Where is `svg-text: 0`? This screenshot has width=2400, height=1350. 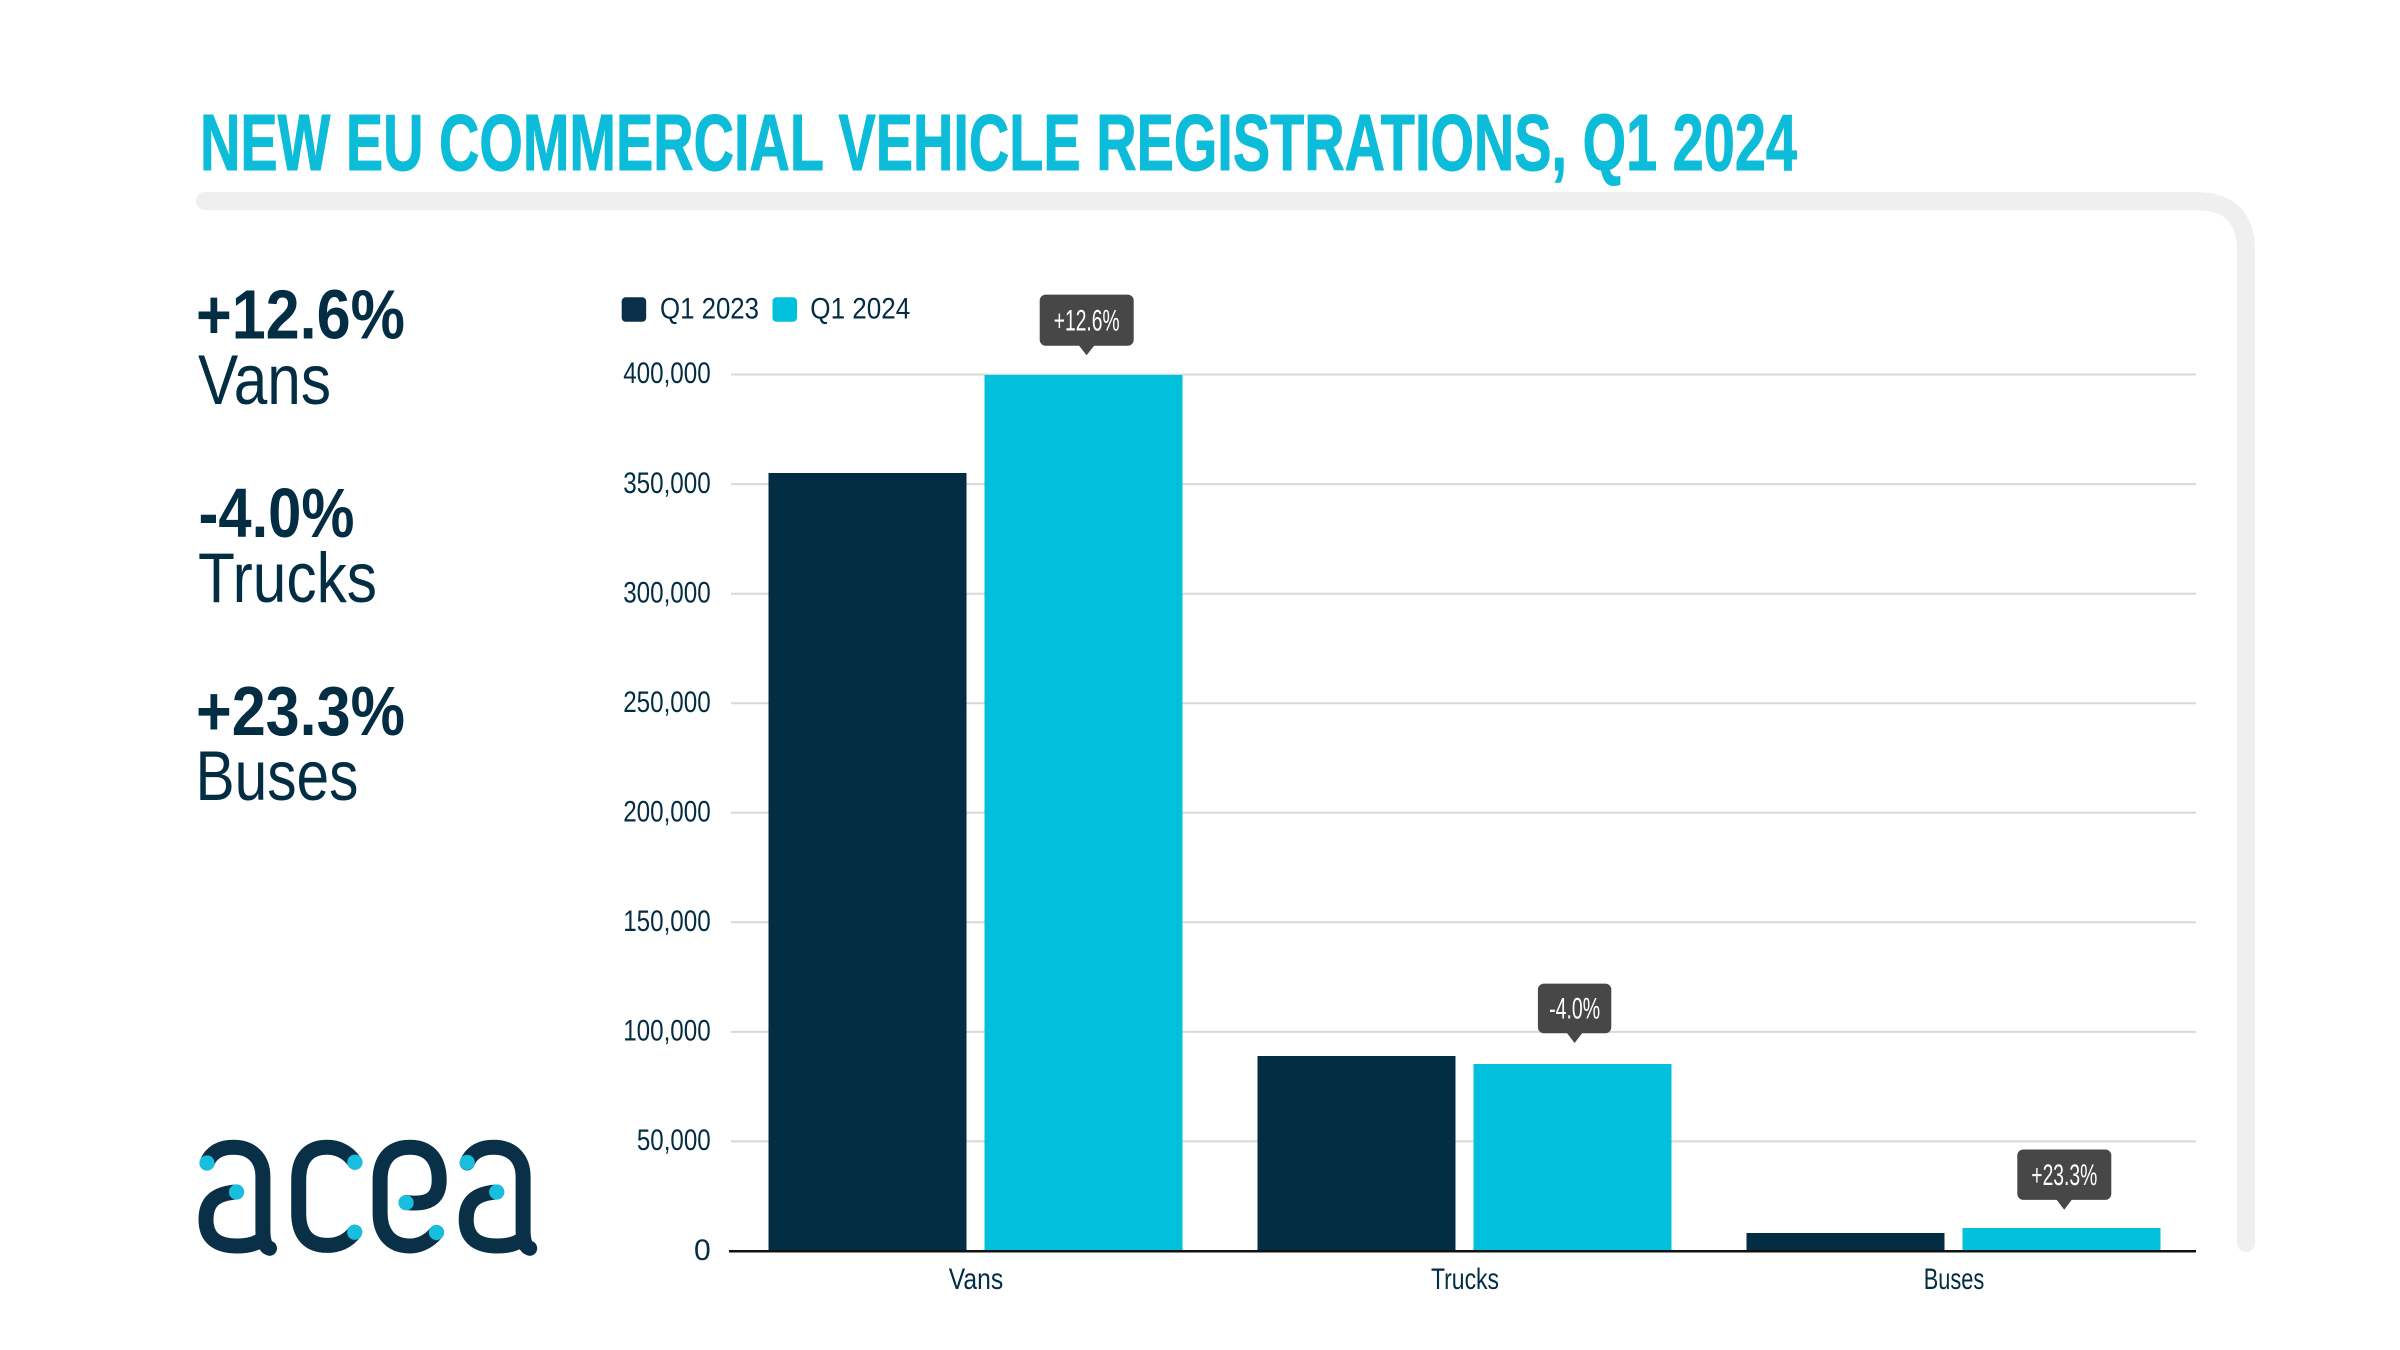
svg-text: 0 is located at coordinates (702, 1250).